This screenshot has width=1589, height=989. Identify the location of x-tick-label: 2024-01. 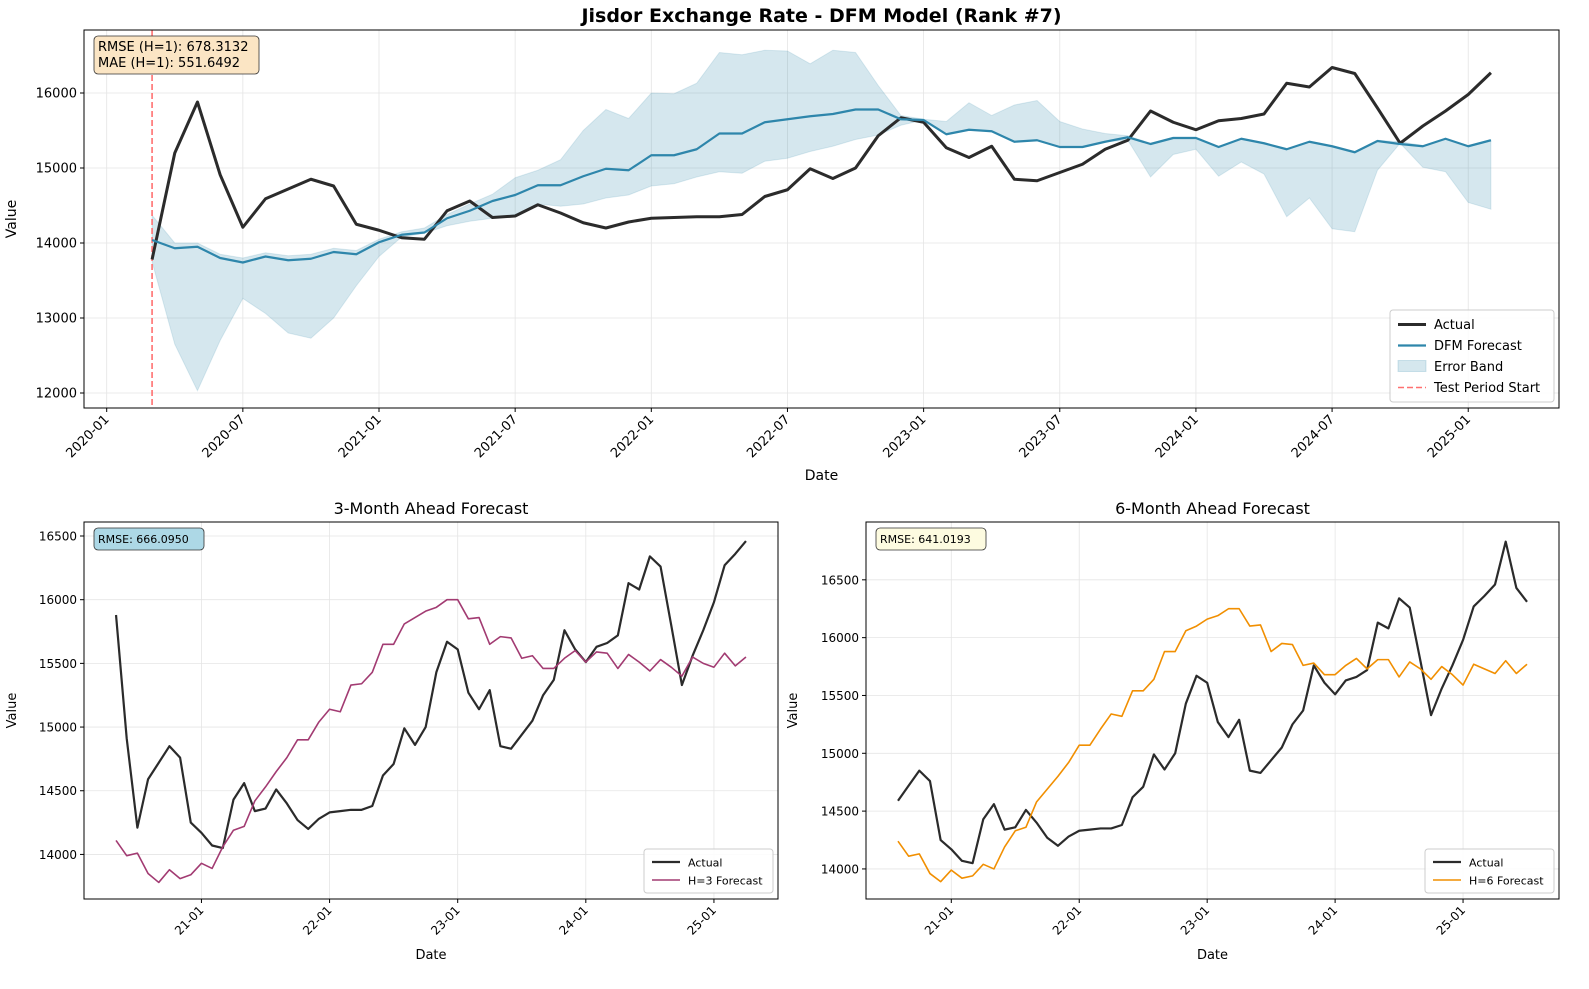
(1177, 436).